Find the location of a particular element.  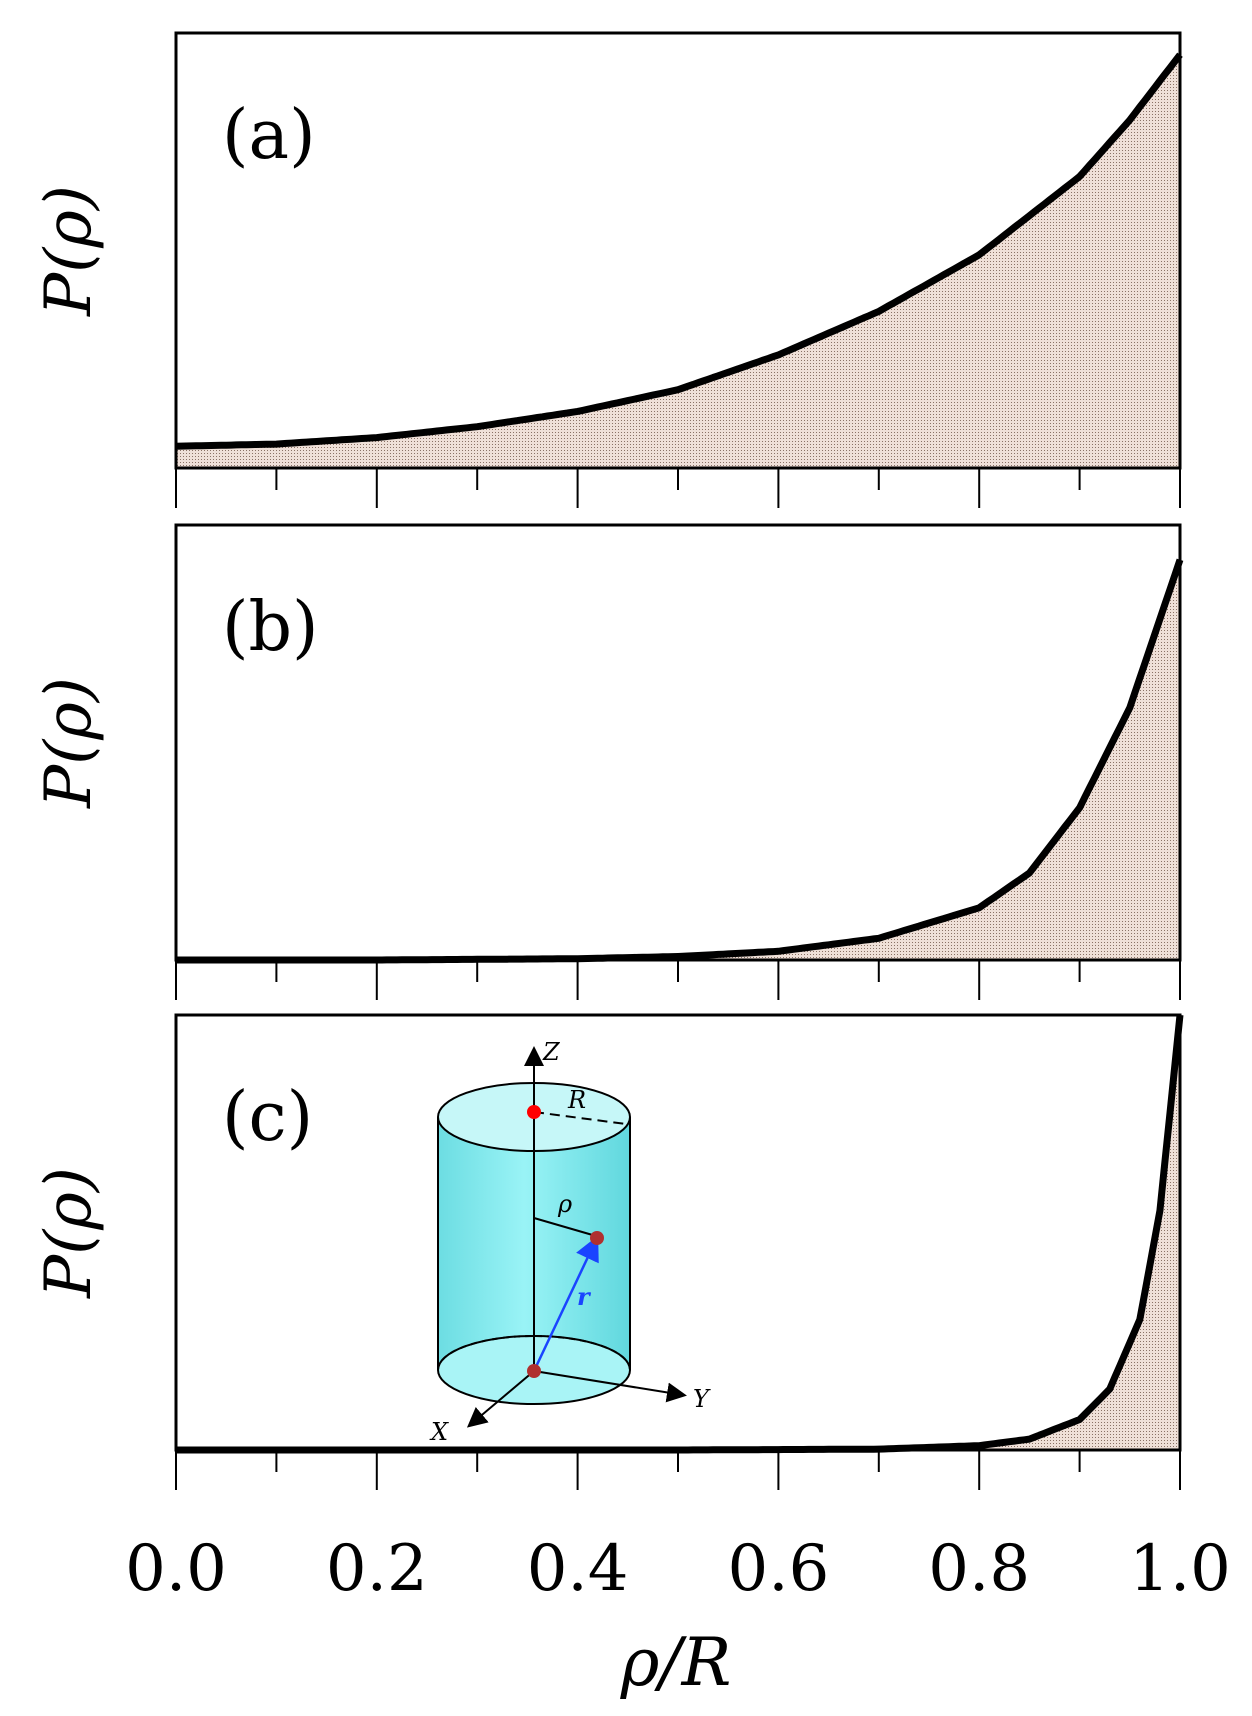

rho-label: ρ is located at coordinates (564, 1204).